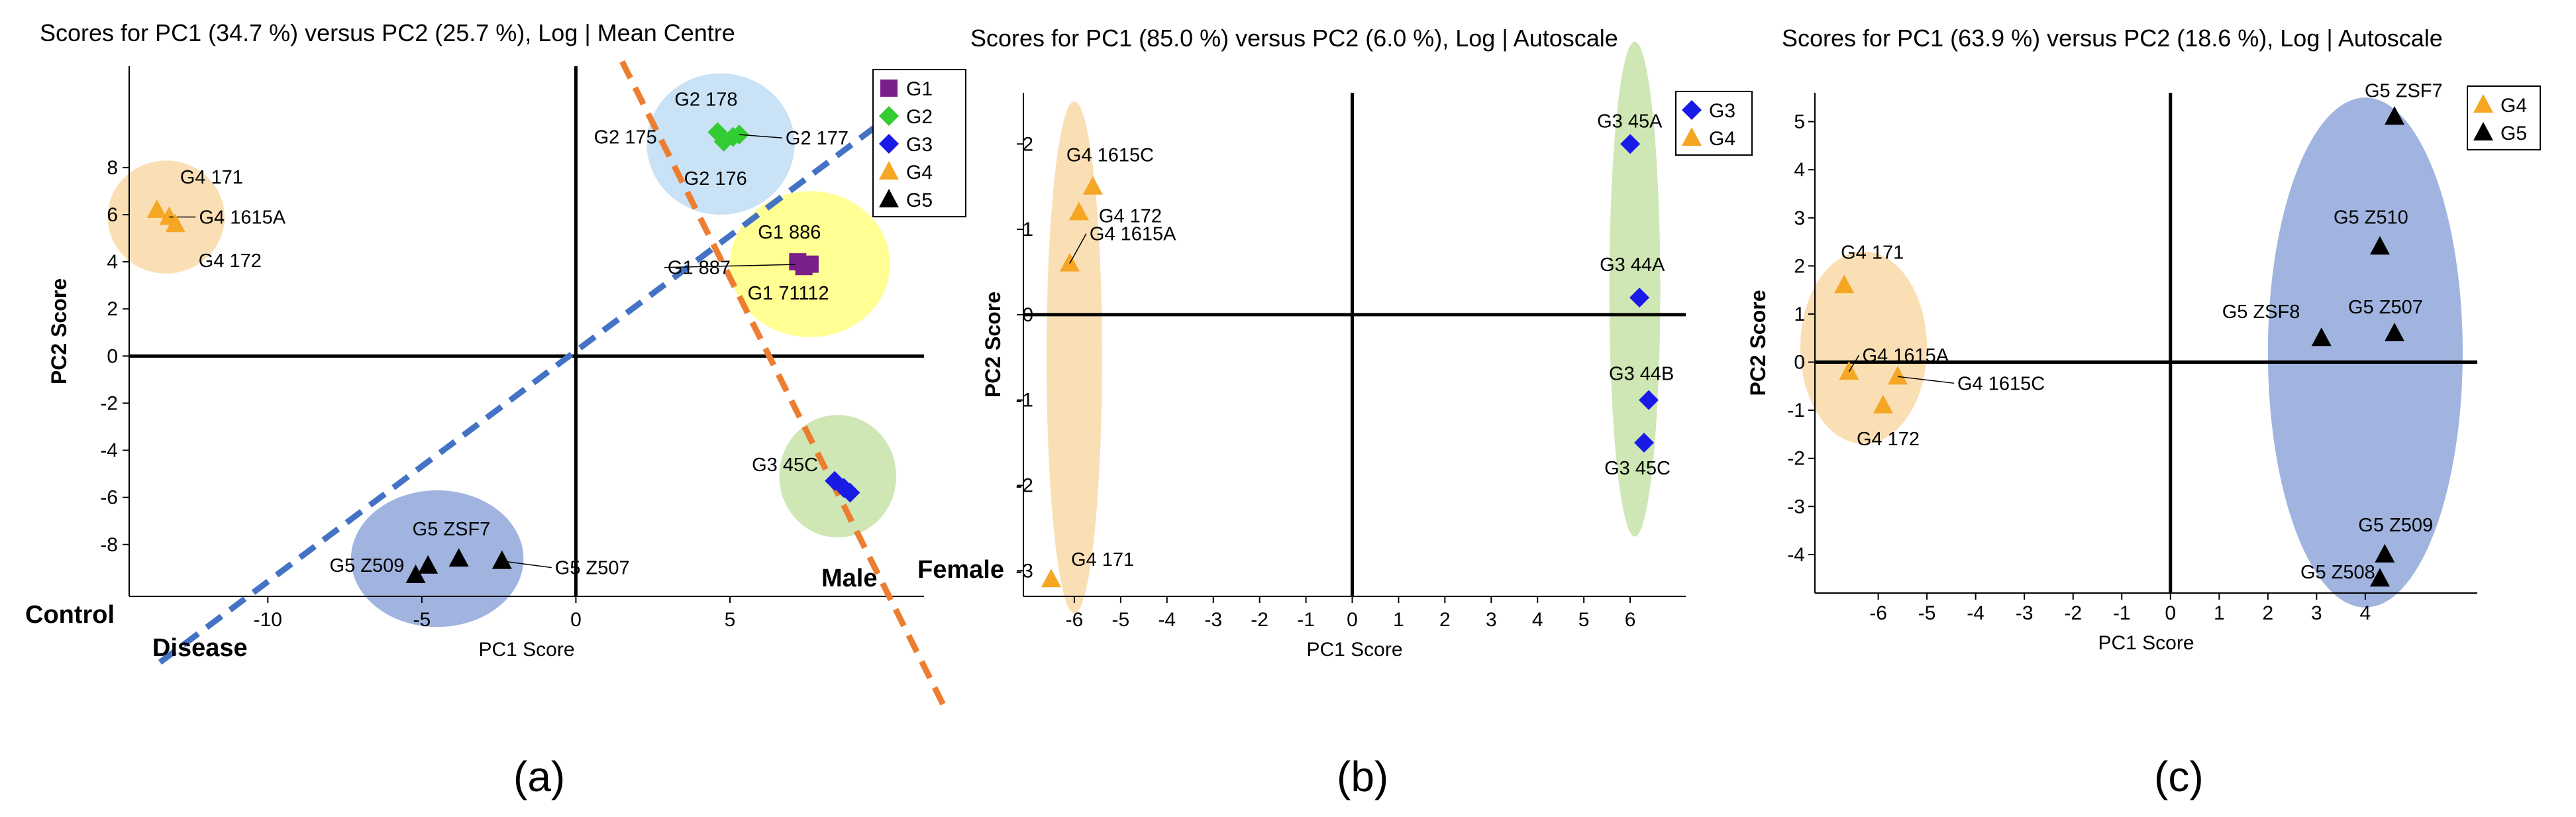  I want to click on x-tick-label: 5, so click(1584, 620).